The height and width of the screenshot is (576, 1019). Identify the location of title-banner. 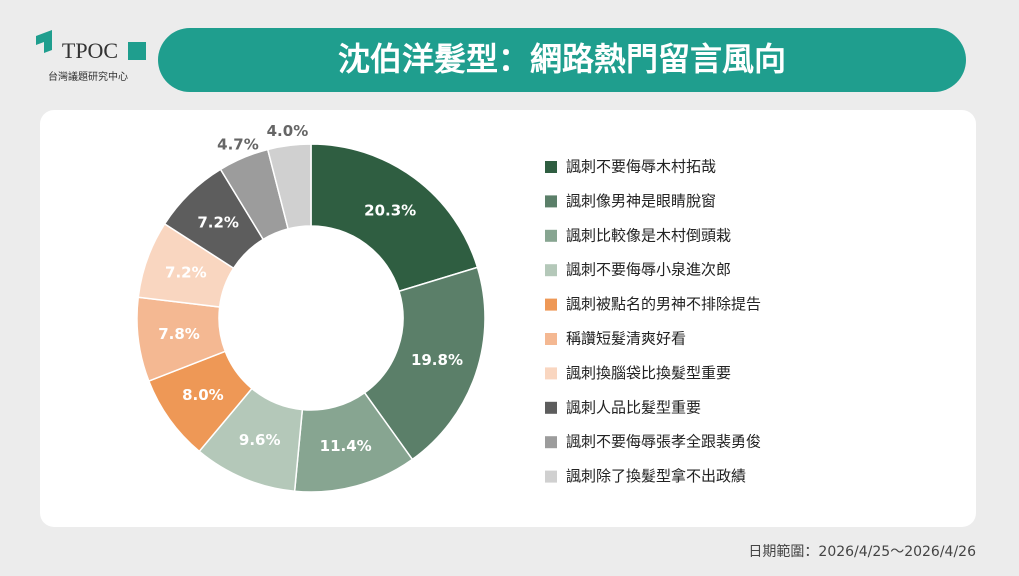
(562, 60).